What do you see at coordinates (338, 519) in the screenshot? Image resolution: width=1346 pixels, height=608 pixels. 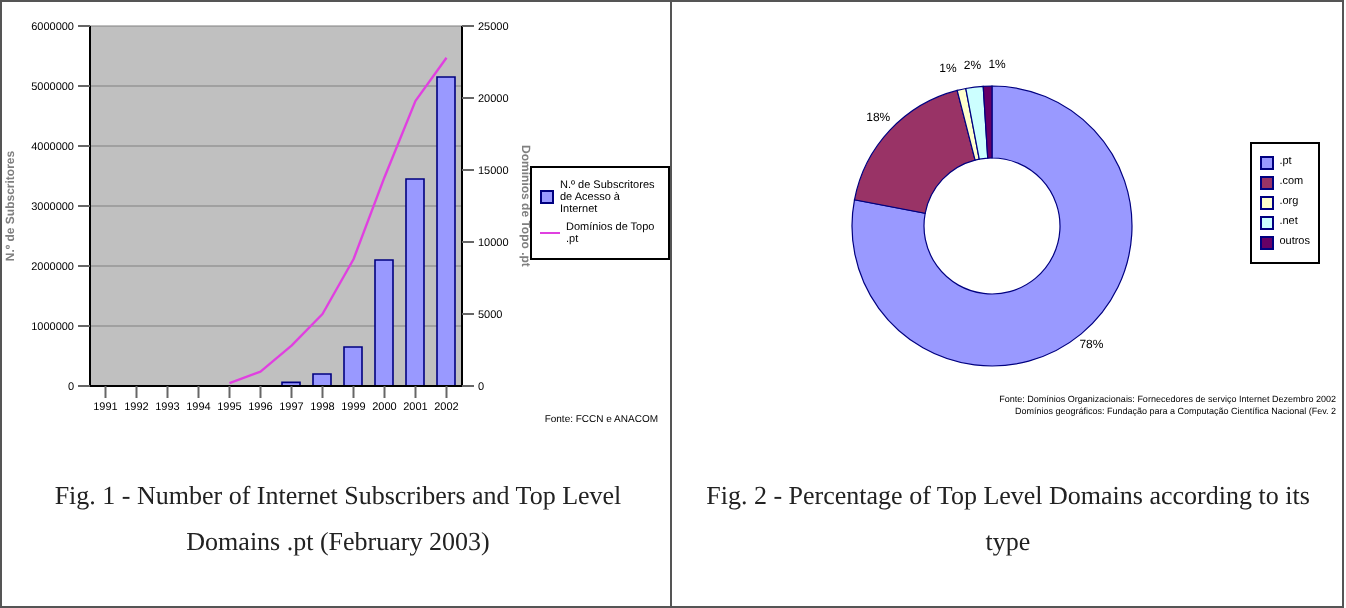 I see `text: Fig. 1 - Number of Internet Subscribers and Top Level Domains .pt (February 2003)` at bounding box center [338, 519].